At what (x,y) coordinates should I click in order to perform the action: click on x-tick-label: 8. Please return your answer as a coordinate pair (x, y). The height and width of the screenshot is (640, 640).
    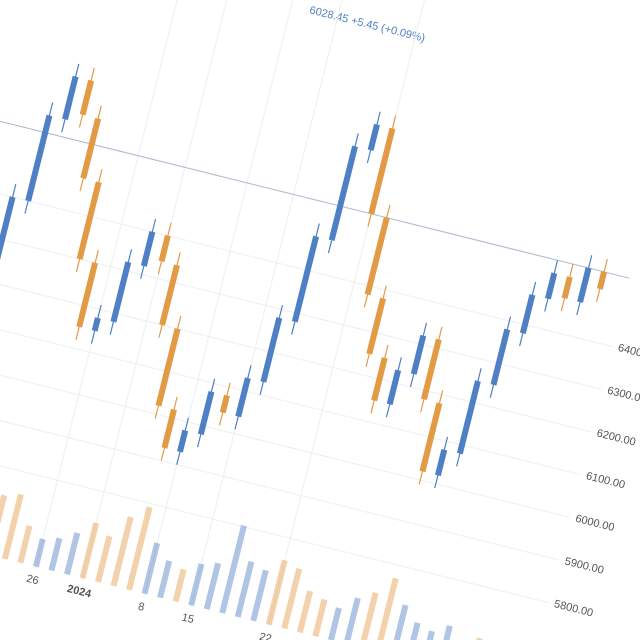
    Looking at the image, I should click on (141, 607).